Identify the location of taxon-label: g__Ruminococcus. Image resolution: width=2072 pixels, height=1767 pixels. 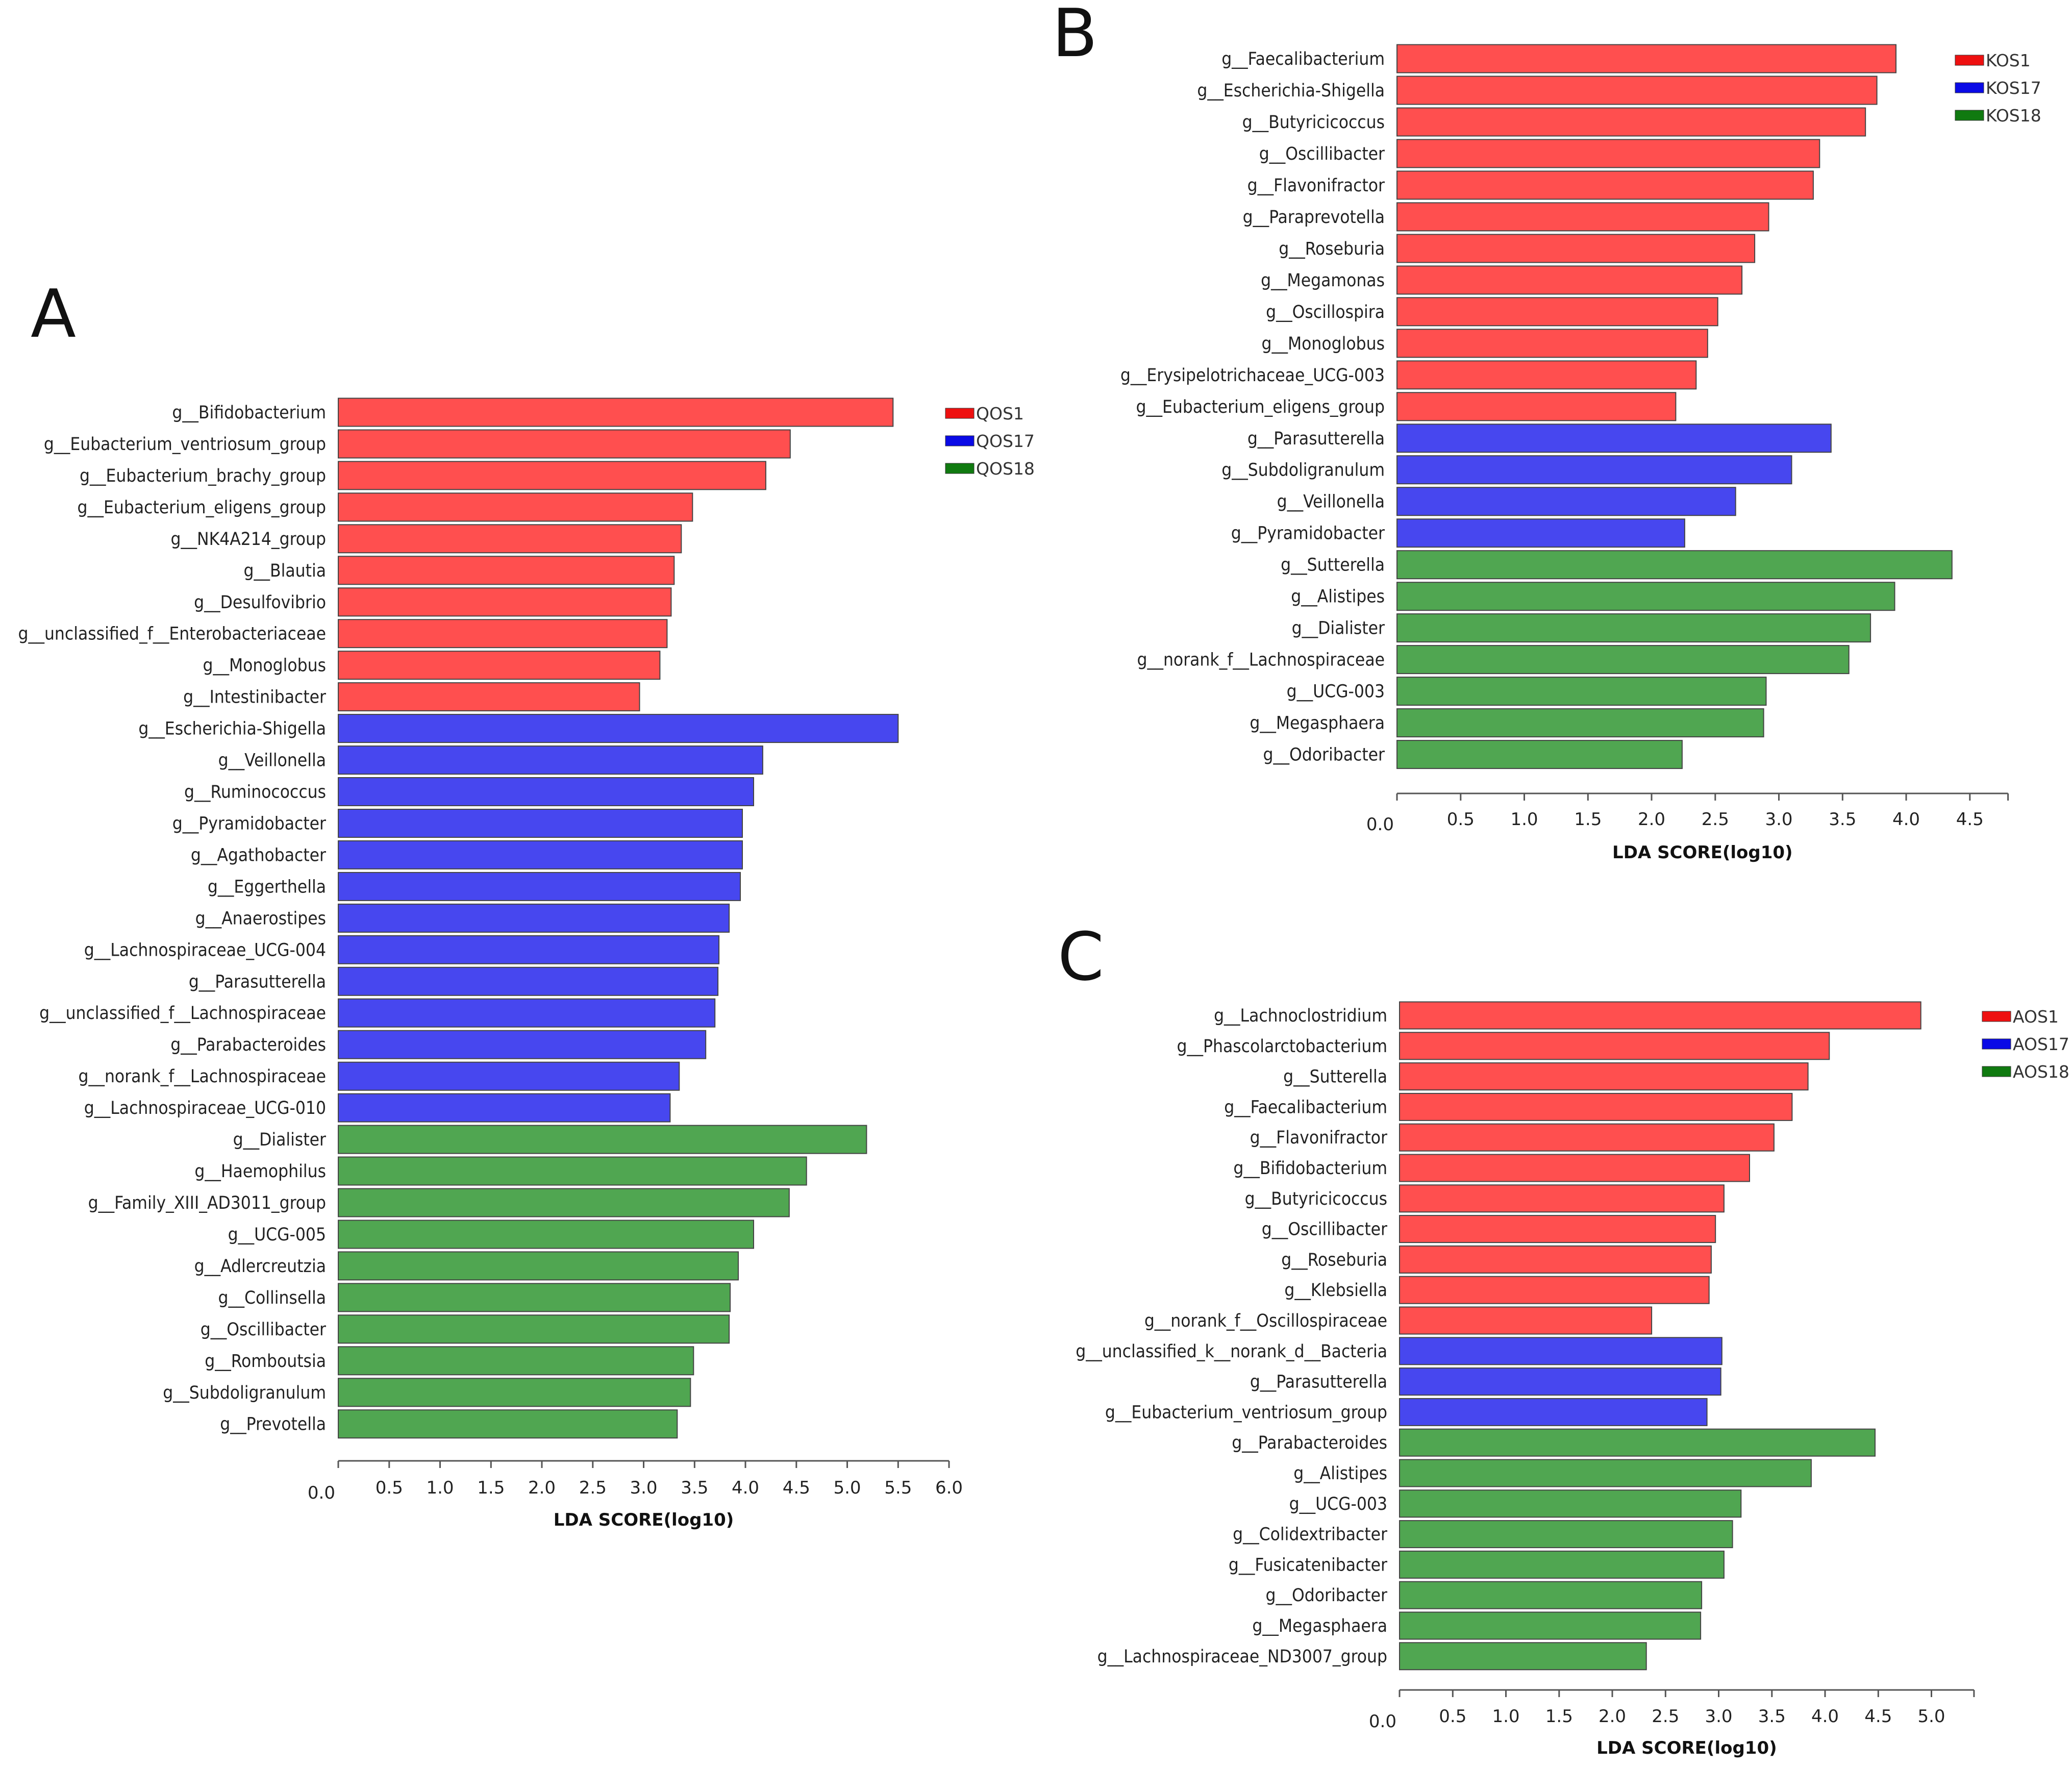
(255, 792).